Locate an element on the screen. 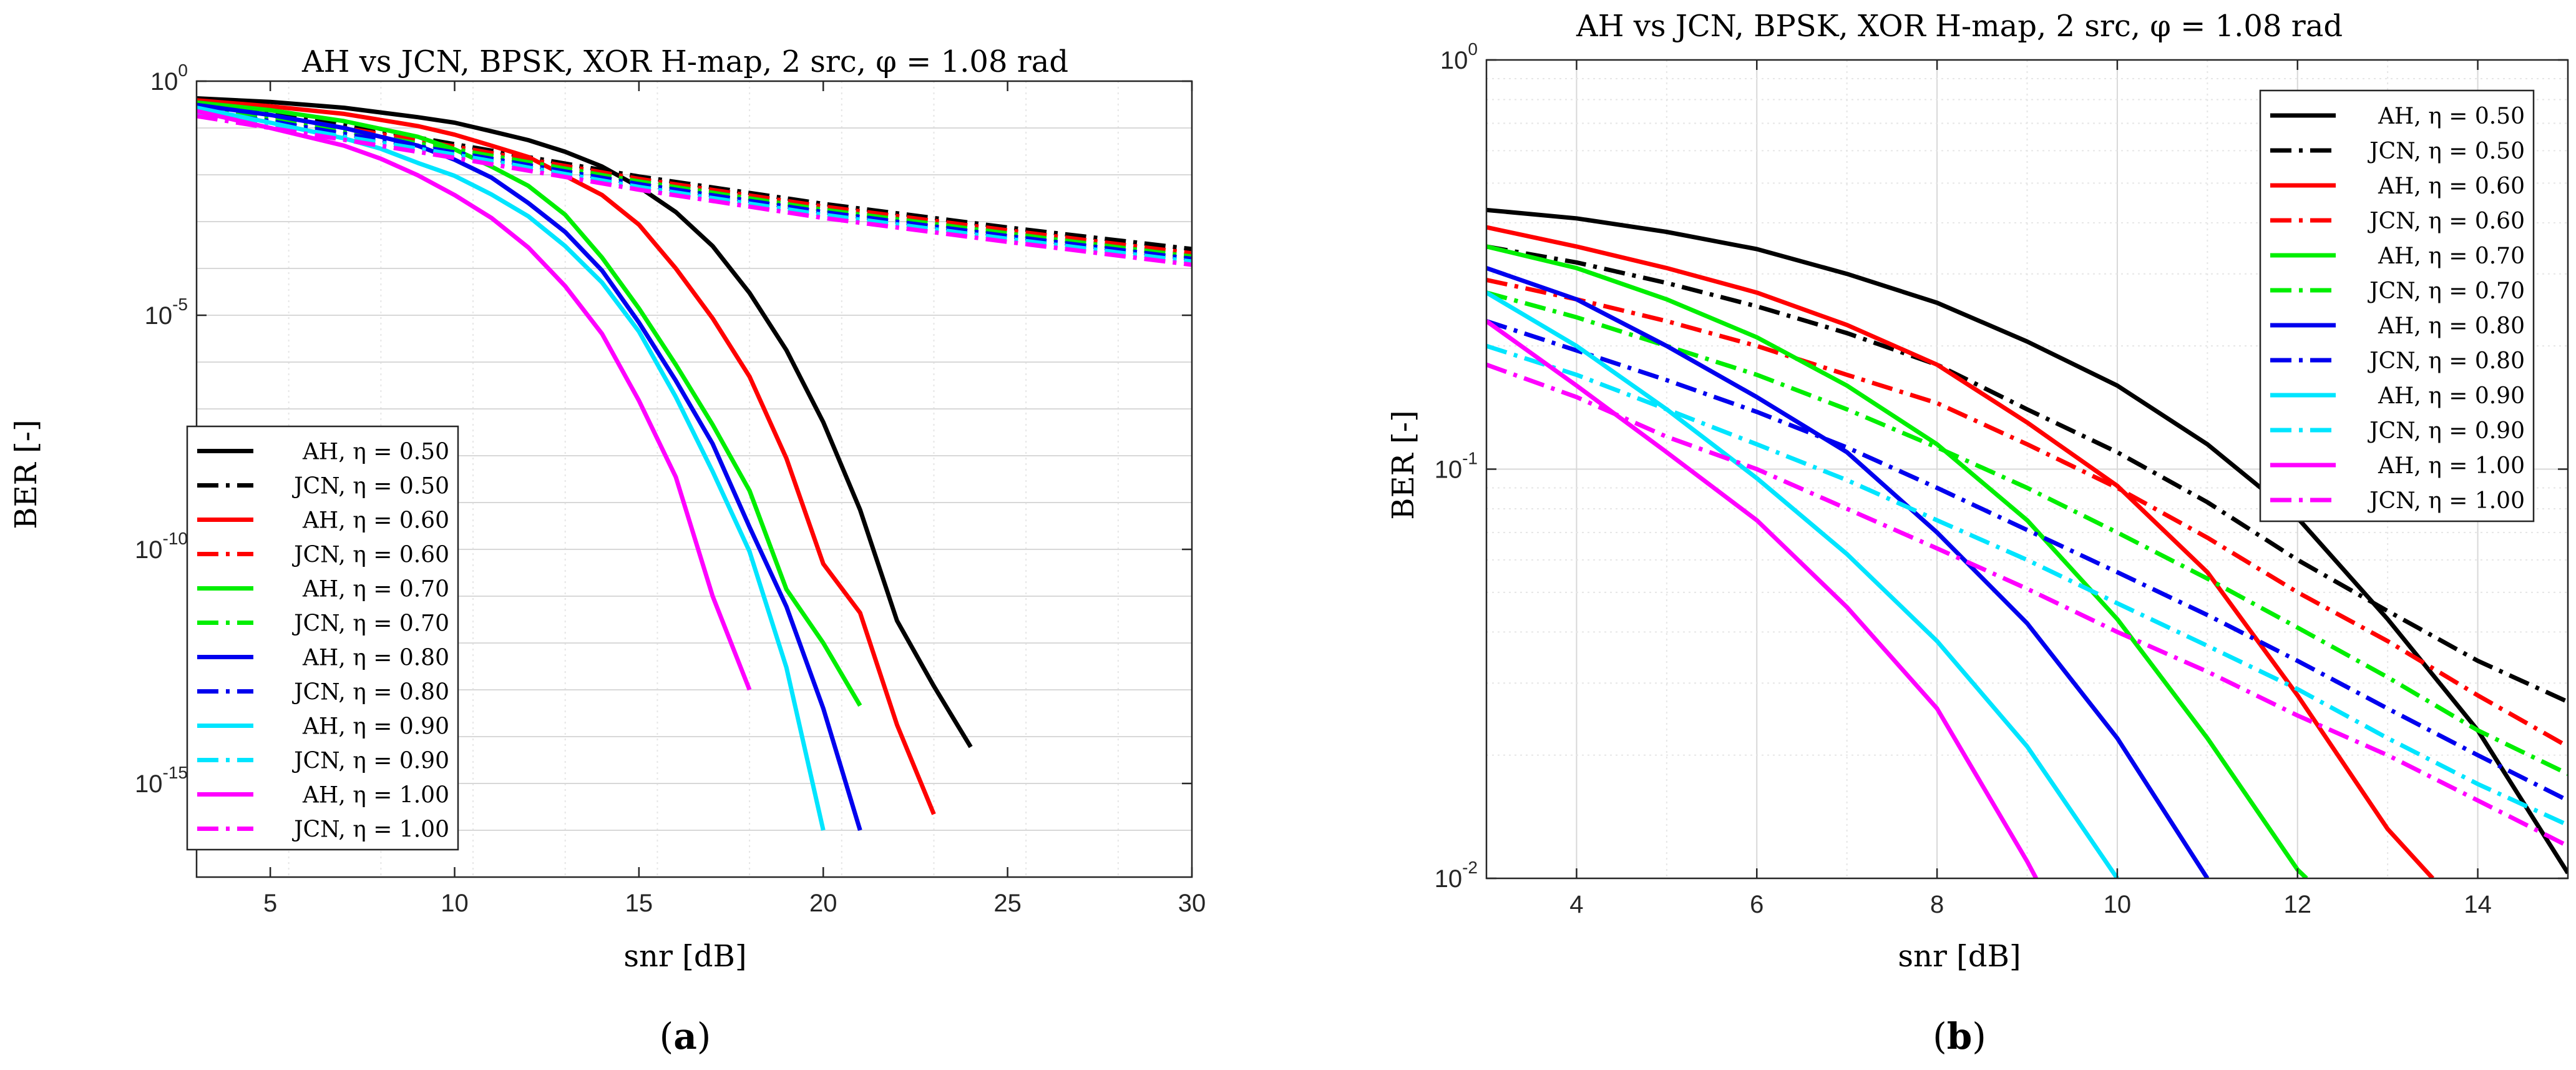 The height and width of the screenshot is (1070, 2576). legend-label-a-11: JCN, η = 1.00 is located at coordinates (370, 830).